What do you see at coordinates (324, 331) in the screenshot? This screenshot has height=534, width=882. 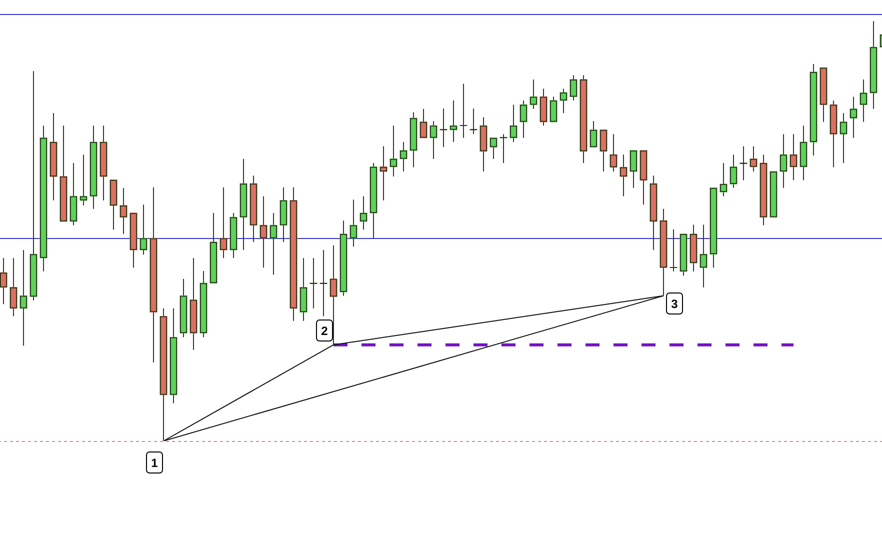 I see `annotation: 2` at bounding box center [324, 331].